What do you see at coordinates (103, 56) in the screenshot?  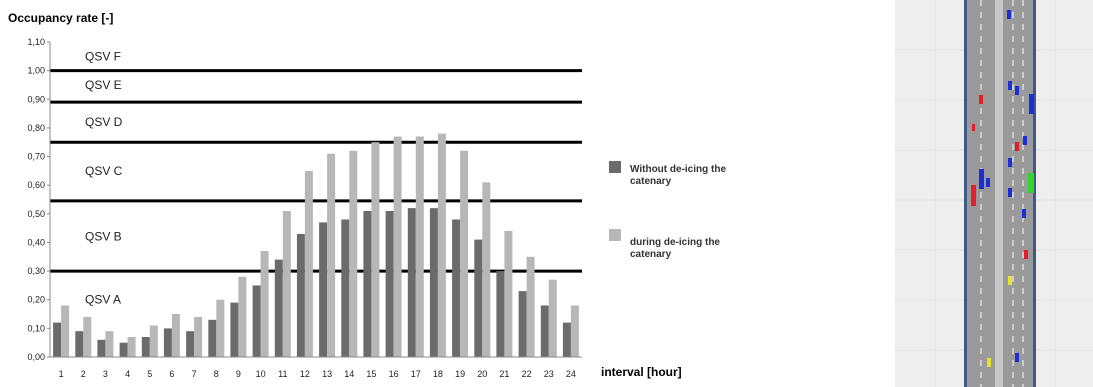 I see `qsv-level-label: QSV F` at bounding box center [103, 56].